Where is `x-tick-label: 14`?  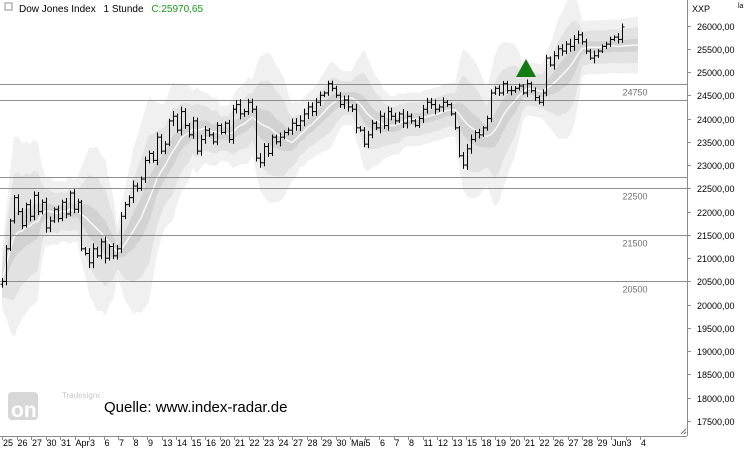
x-tick-label: 14 is located at coordinates (182, 443).